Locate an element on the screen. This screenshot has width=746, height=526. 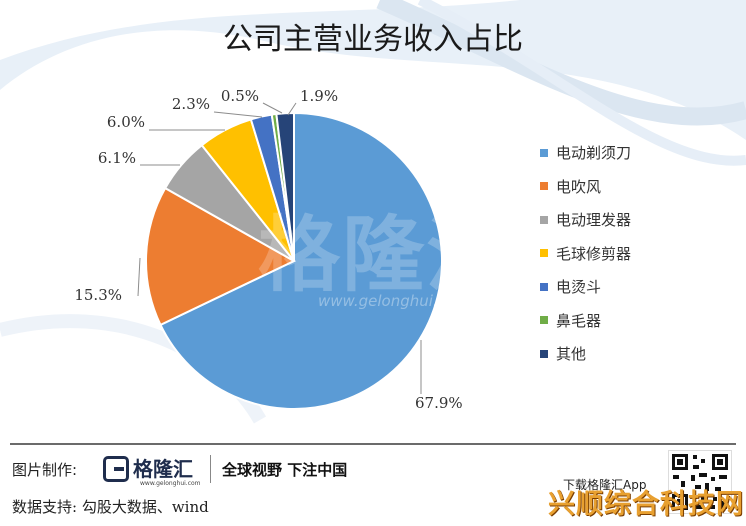
legend-item-2: 电吹风 is located at coordinates (585, 187).